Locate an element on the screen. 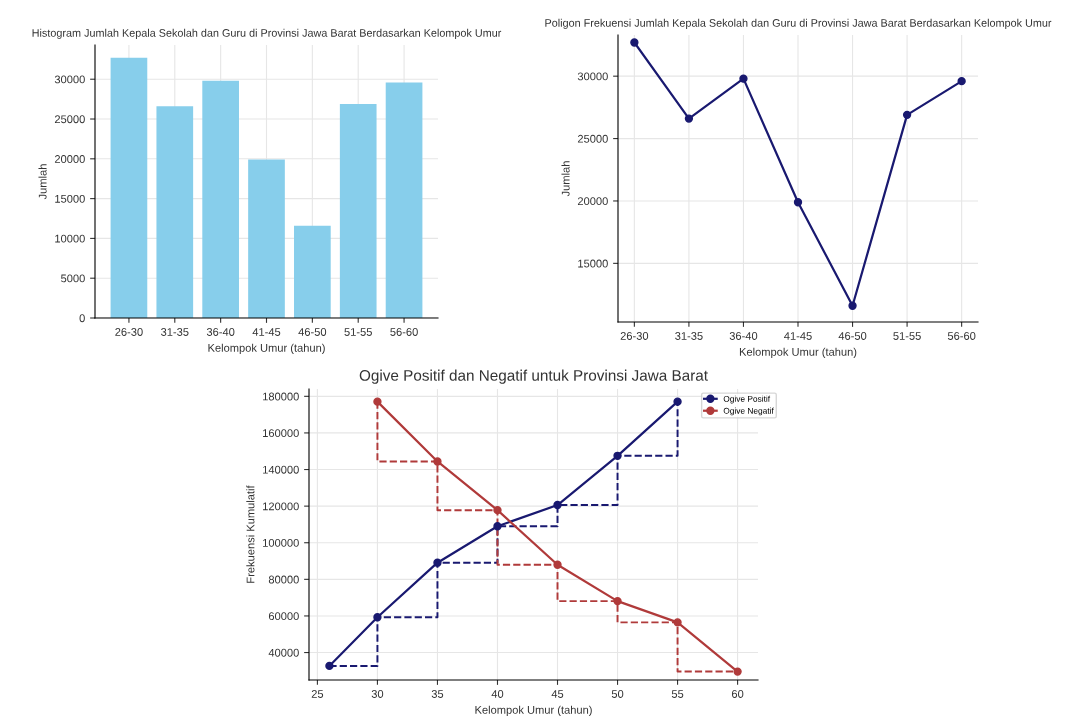  x-tick-label: 35 is located at coordinates (437, 694).